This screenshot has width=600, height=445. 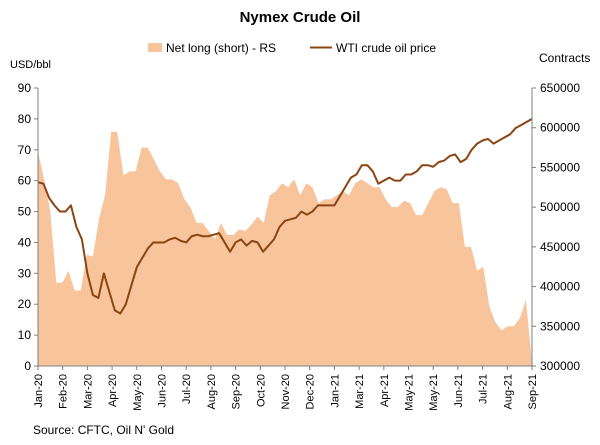 I want to click on right-tick-label: 500000, so click(x=560, y=207).